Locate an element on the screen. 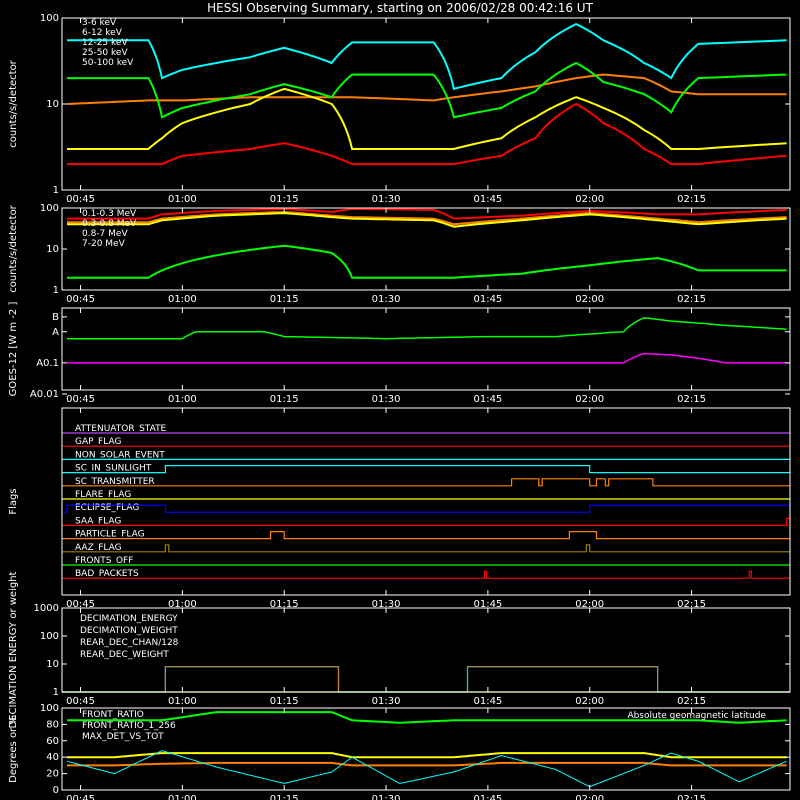 The width and height of the screenshot is (800, 800). flag-label-0: ATTENUATOR_STATE is located at coordinates (121, 429).